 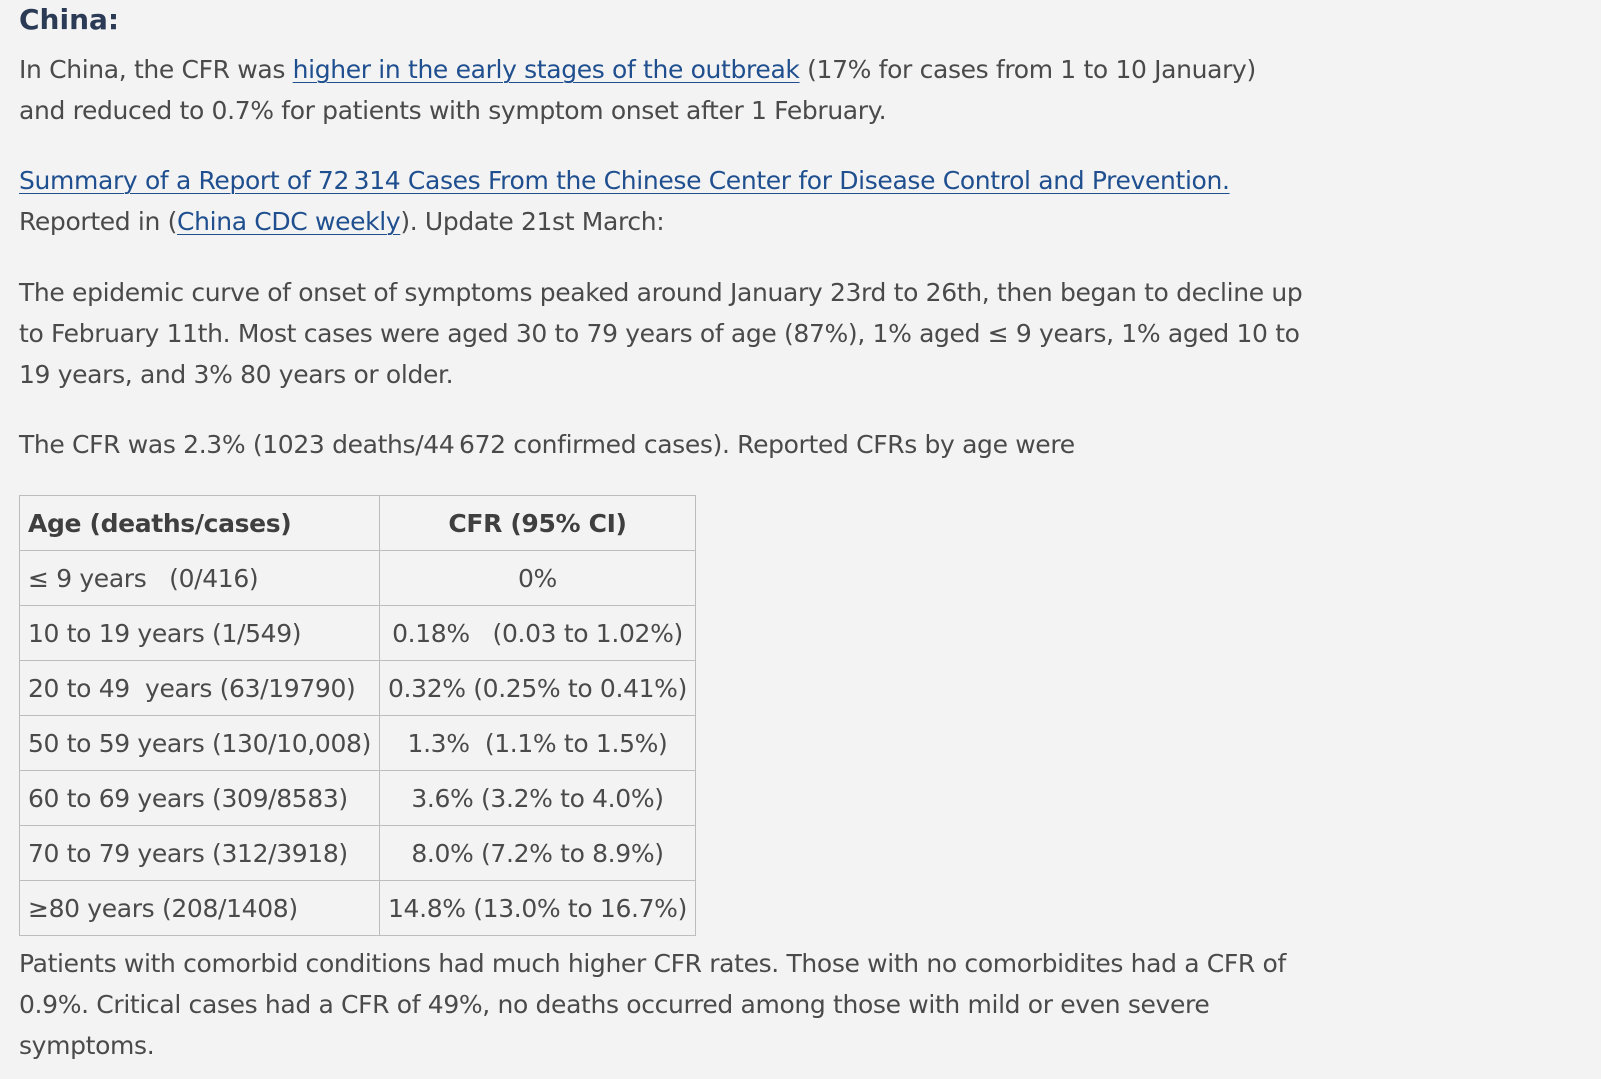 I want to click on column-header-cfr: CFR (95% CI), so click(x=537, y=523).